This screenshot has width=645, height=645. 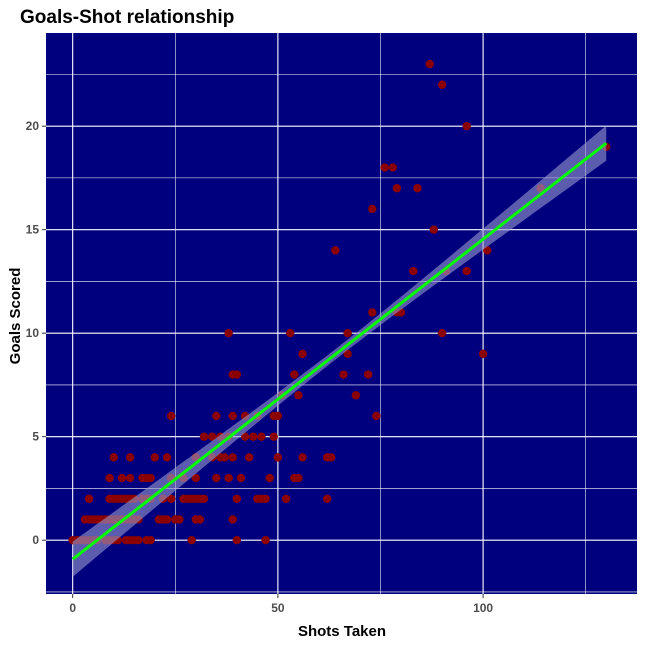 What do you see at coordinates (35, 437) in the screenshot?
I see `y-tick-label: 5` at bounding box center [35, 437].